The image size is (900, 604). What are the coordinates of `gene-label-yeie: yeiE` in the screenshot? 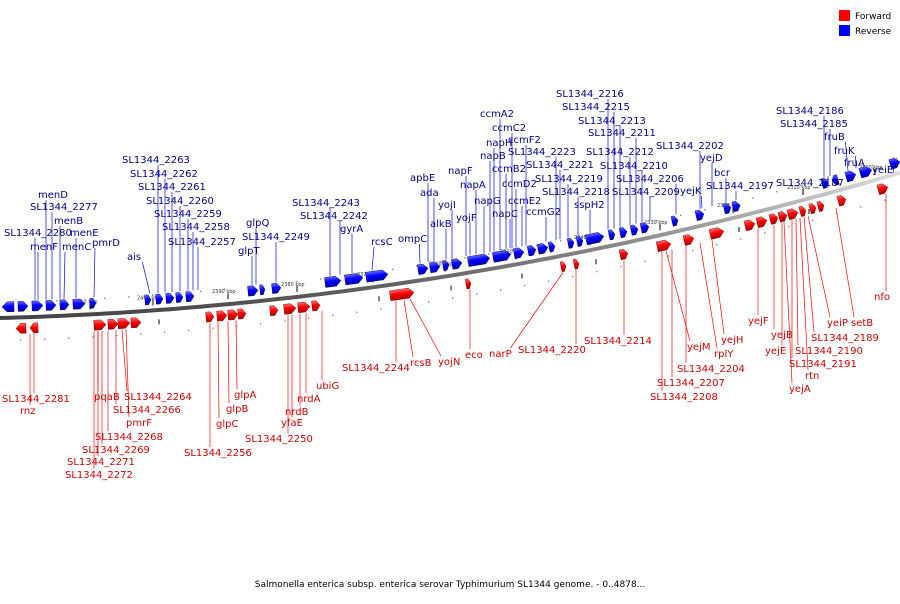 It's located at (882, 170).